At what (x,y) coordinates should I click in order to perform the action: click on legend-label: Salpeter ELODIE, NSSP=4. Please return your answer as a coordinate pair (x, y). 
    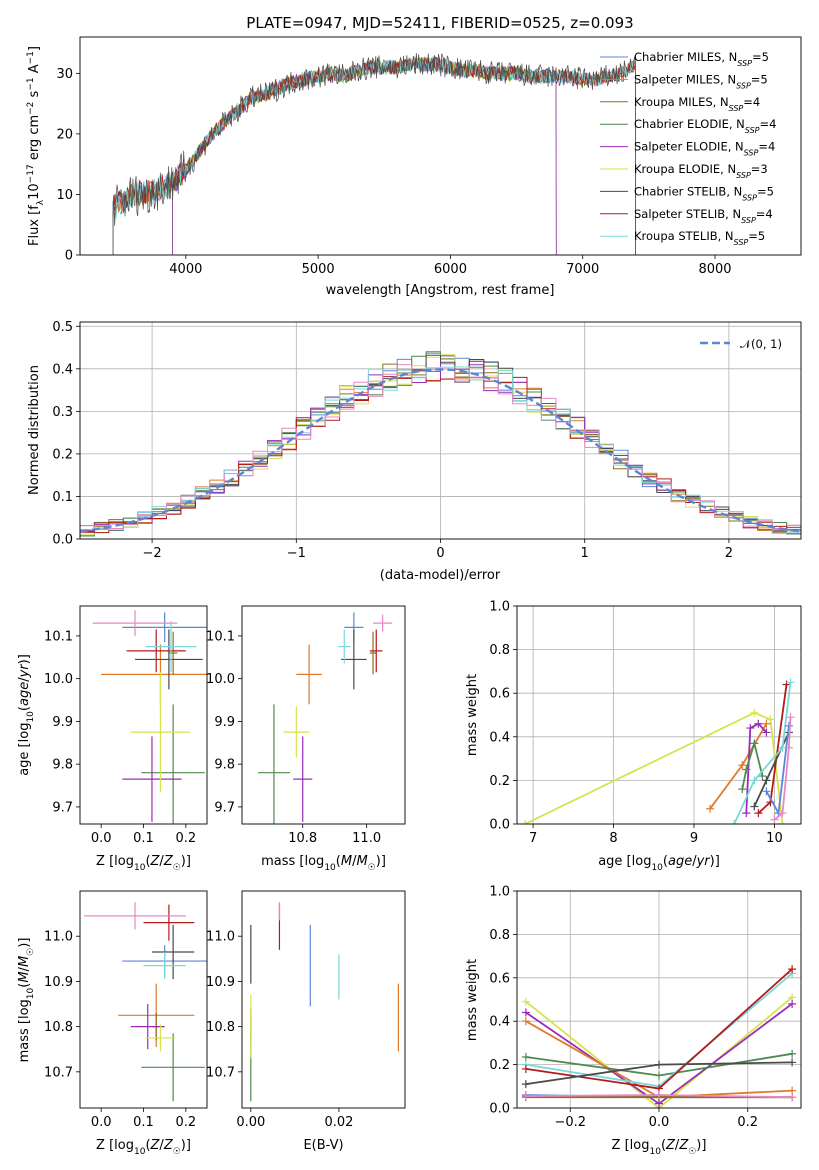
    Looking at the image, I should click on (704, 149).